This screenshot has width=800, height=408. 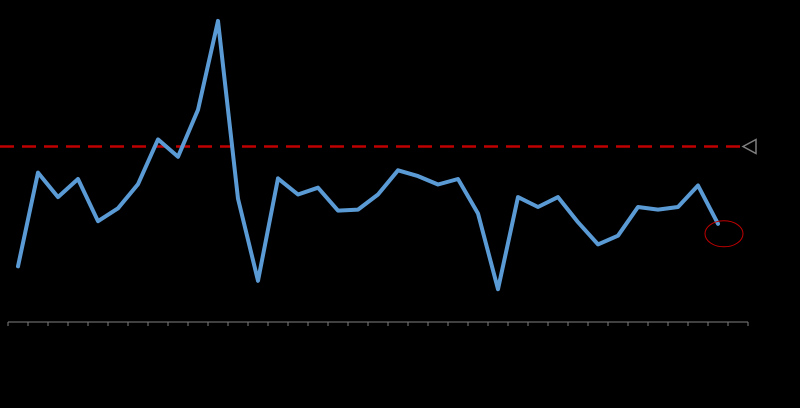 I want to click on last-point-highlight, so click(x=724, y=234).